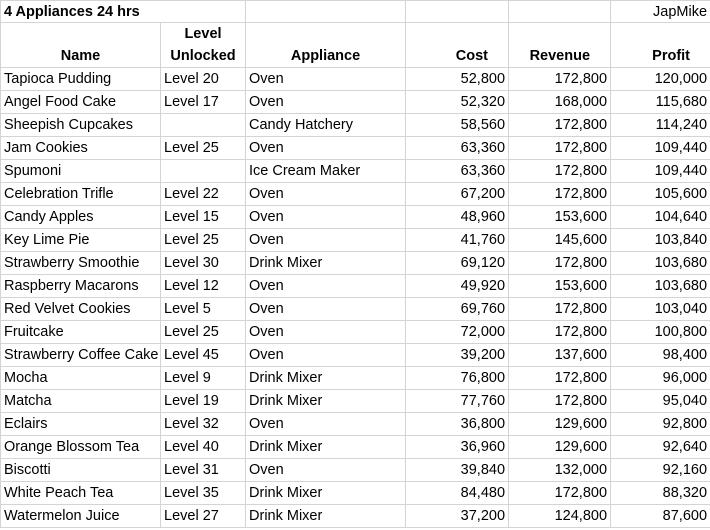  What do you see at coordinates (203, 217) in the screenshot?
I see `cell: Level 15` at bounding box center [203, 217].